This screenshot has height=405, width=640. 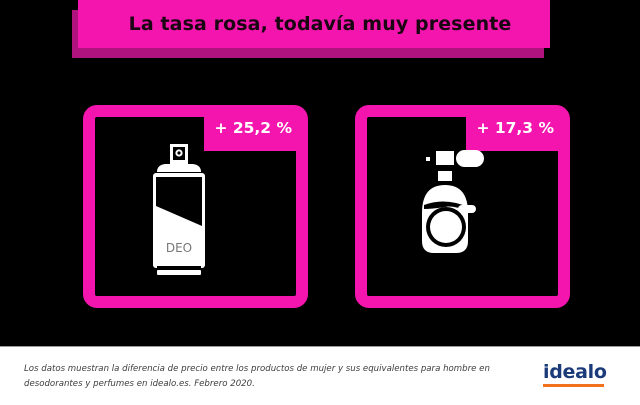 What do you see at coordinates (453, 201) in the screenshot?
I see `perfume-bottle-icon` at bounding box center [453, 201].